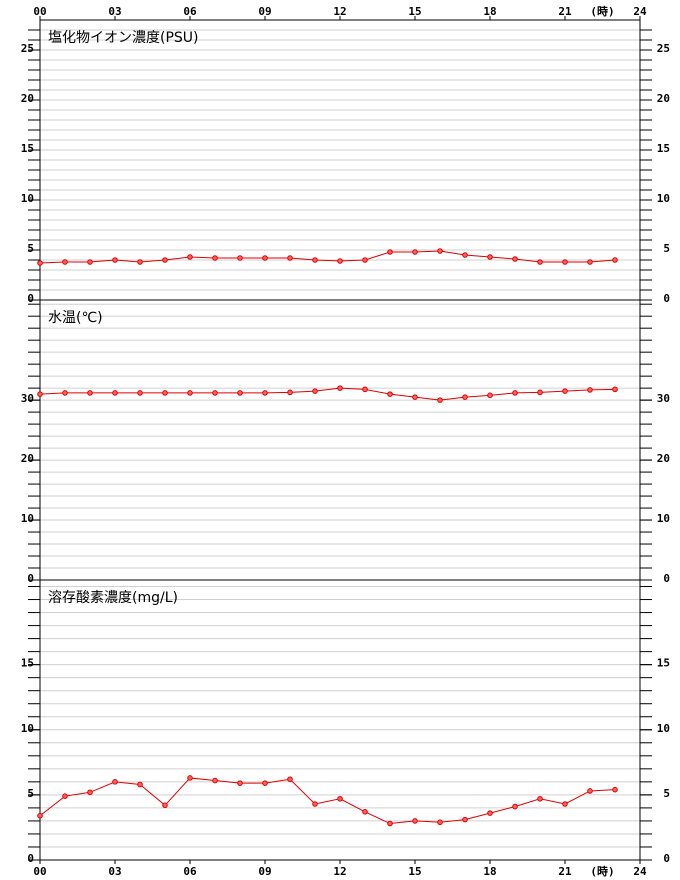 Image resolution: width=680 pixels, height=880 pixels. Describe the element at coordinates (30, 248) in the screenshot. I see `y-tick-label: 5` at that location.